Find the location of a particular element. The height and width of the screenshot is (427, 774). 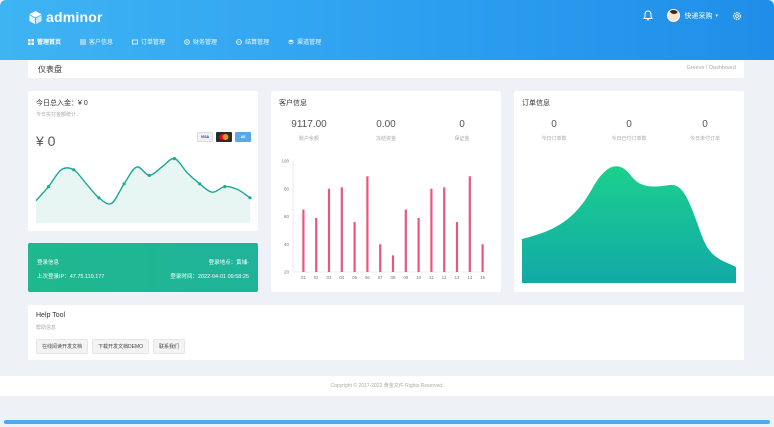

logo: adminor is located at coordinates (65, 17).